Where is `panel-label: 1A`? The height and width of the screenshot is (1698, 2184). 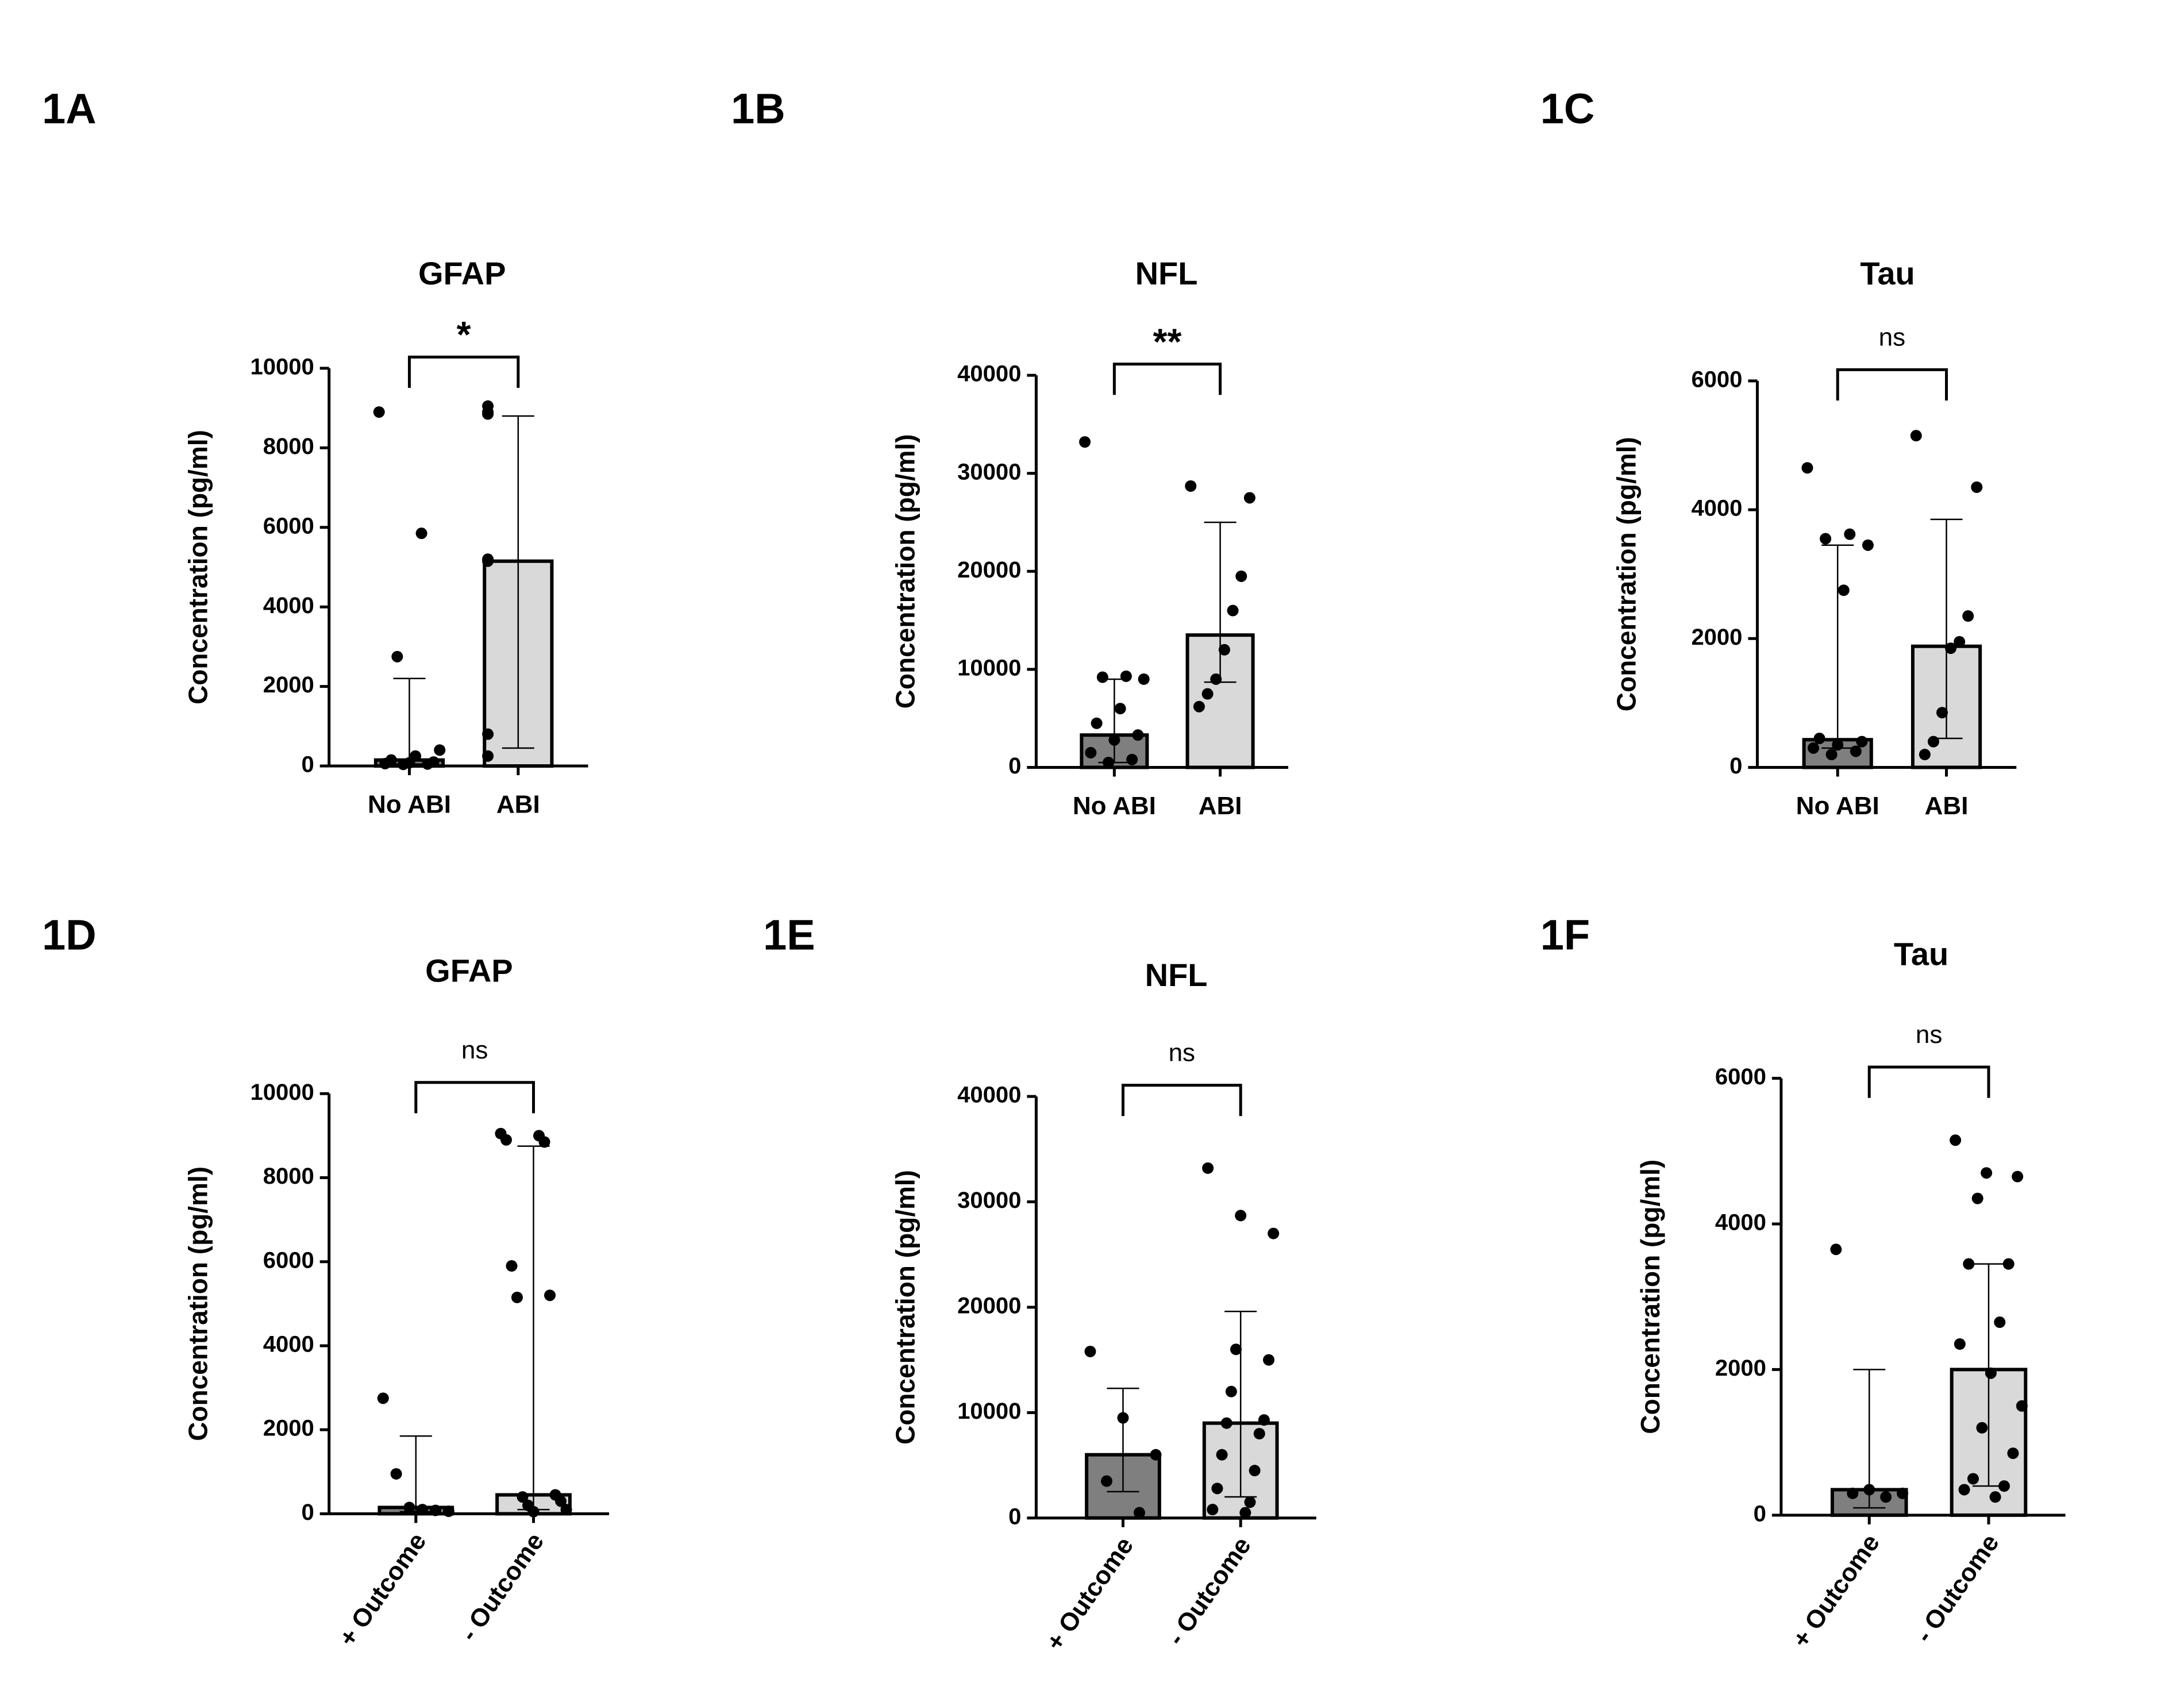 panel-label: 1A is located at coordinates (69, 109).